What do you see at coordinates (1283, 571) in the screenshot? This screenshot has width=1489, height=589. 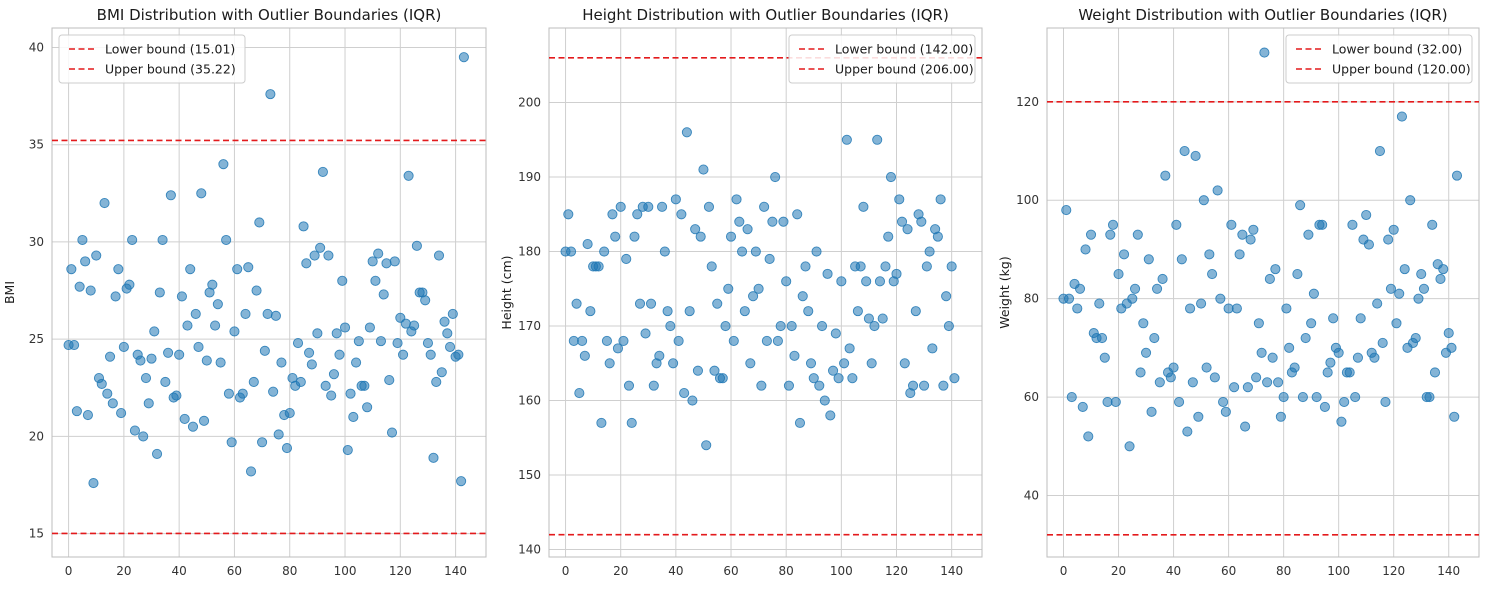 I see `x-tick-label: 80` at bounding box center [1283, 571].